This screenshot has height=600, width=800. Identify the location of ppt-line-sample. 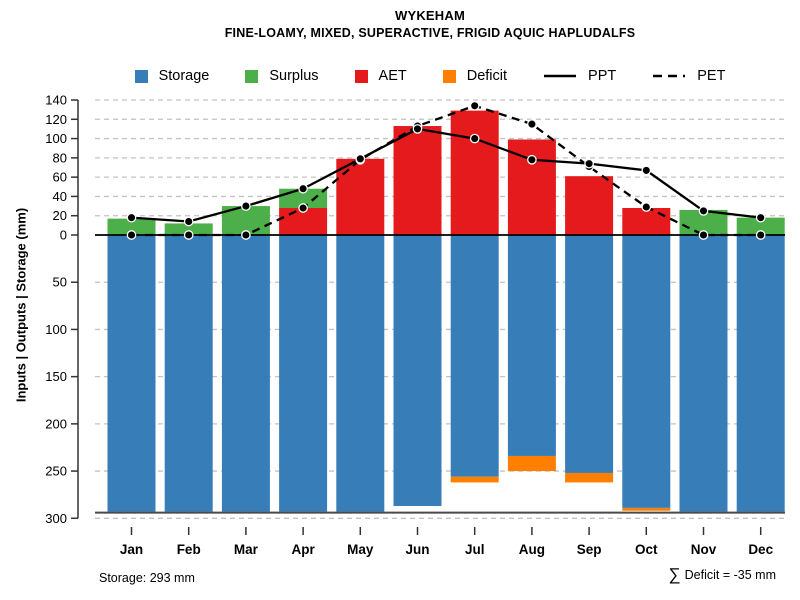
(560, 76).